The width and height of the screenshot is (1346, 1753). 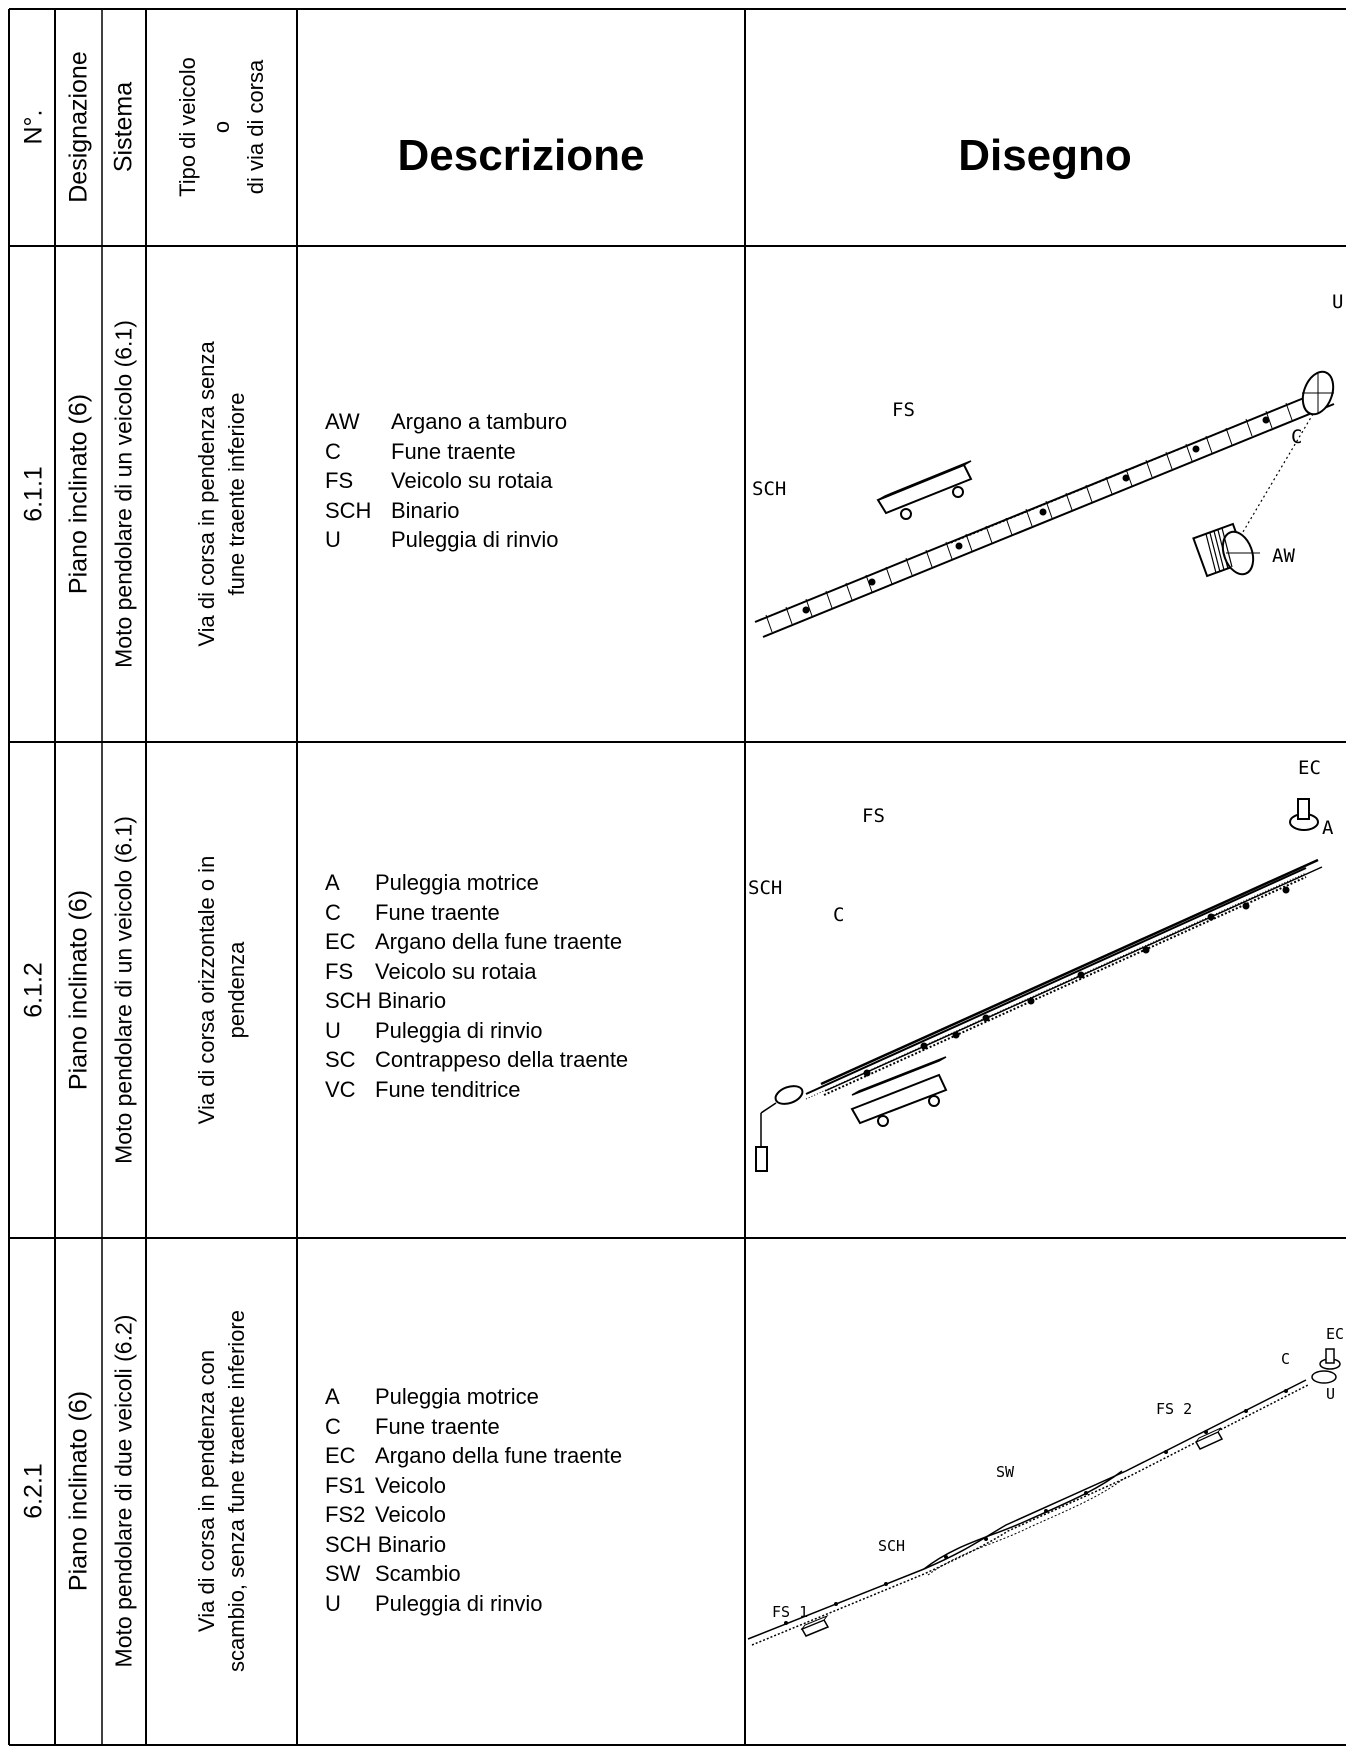 I want to click on inclined-plane-drawing-3: EC C U FS 2 SW SCH FS 1, so click(x=1045, y=1485).